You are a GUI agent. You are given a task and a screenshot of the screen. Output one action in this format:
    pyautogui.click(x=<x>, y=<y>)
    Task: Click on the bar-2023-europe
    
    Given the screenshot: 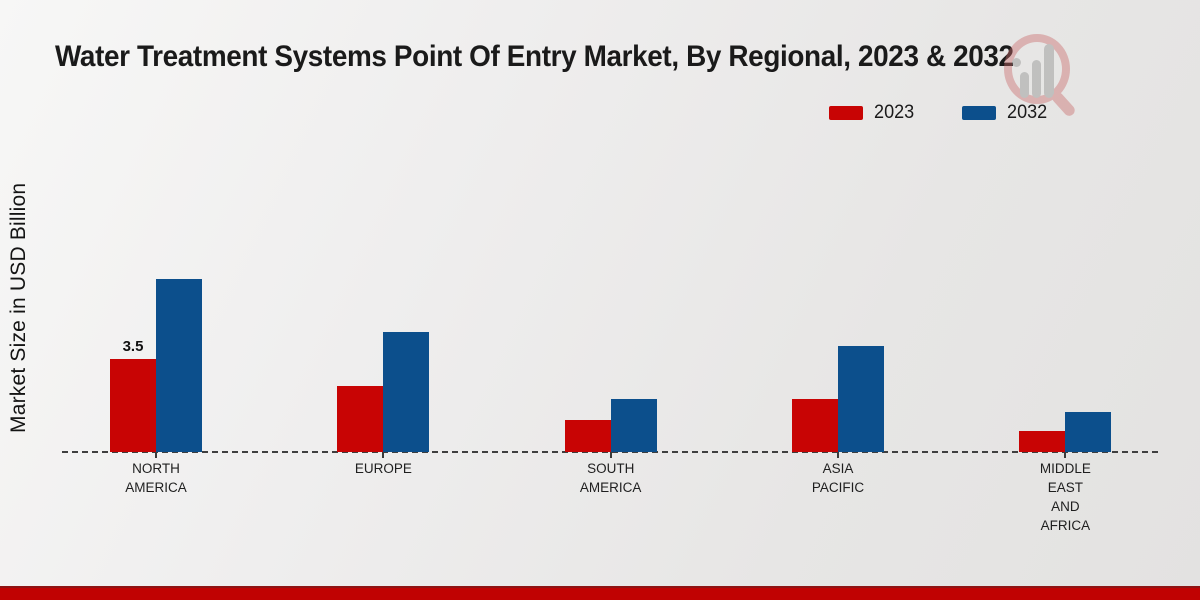 What is the action you would take?
    pyautogui.click(x=360, y=418)
    